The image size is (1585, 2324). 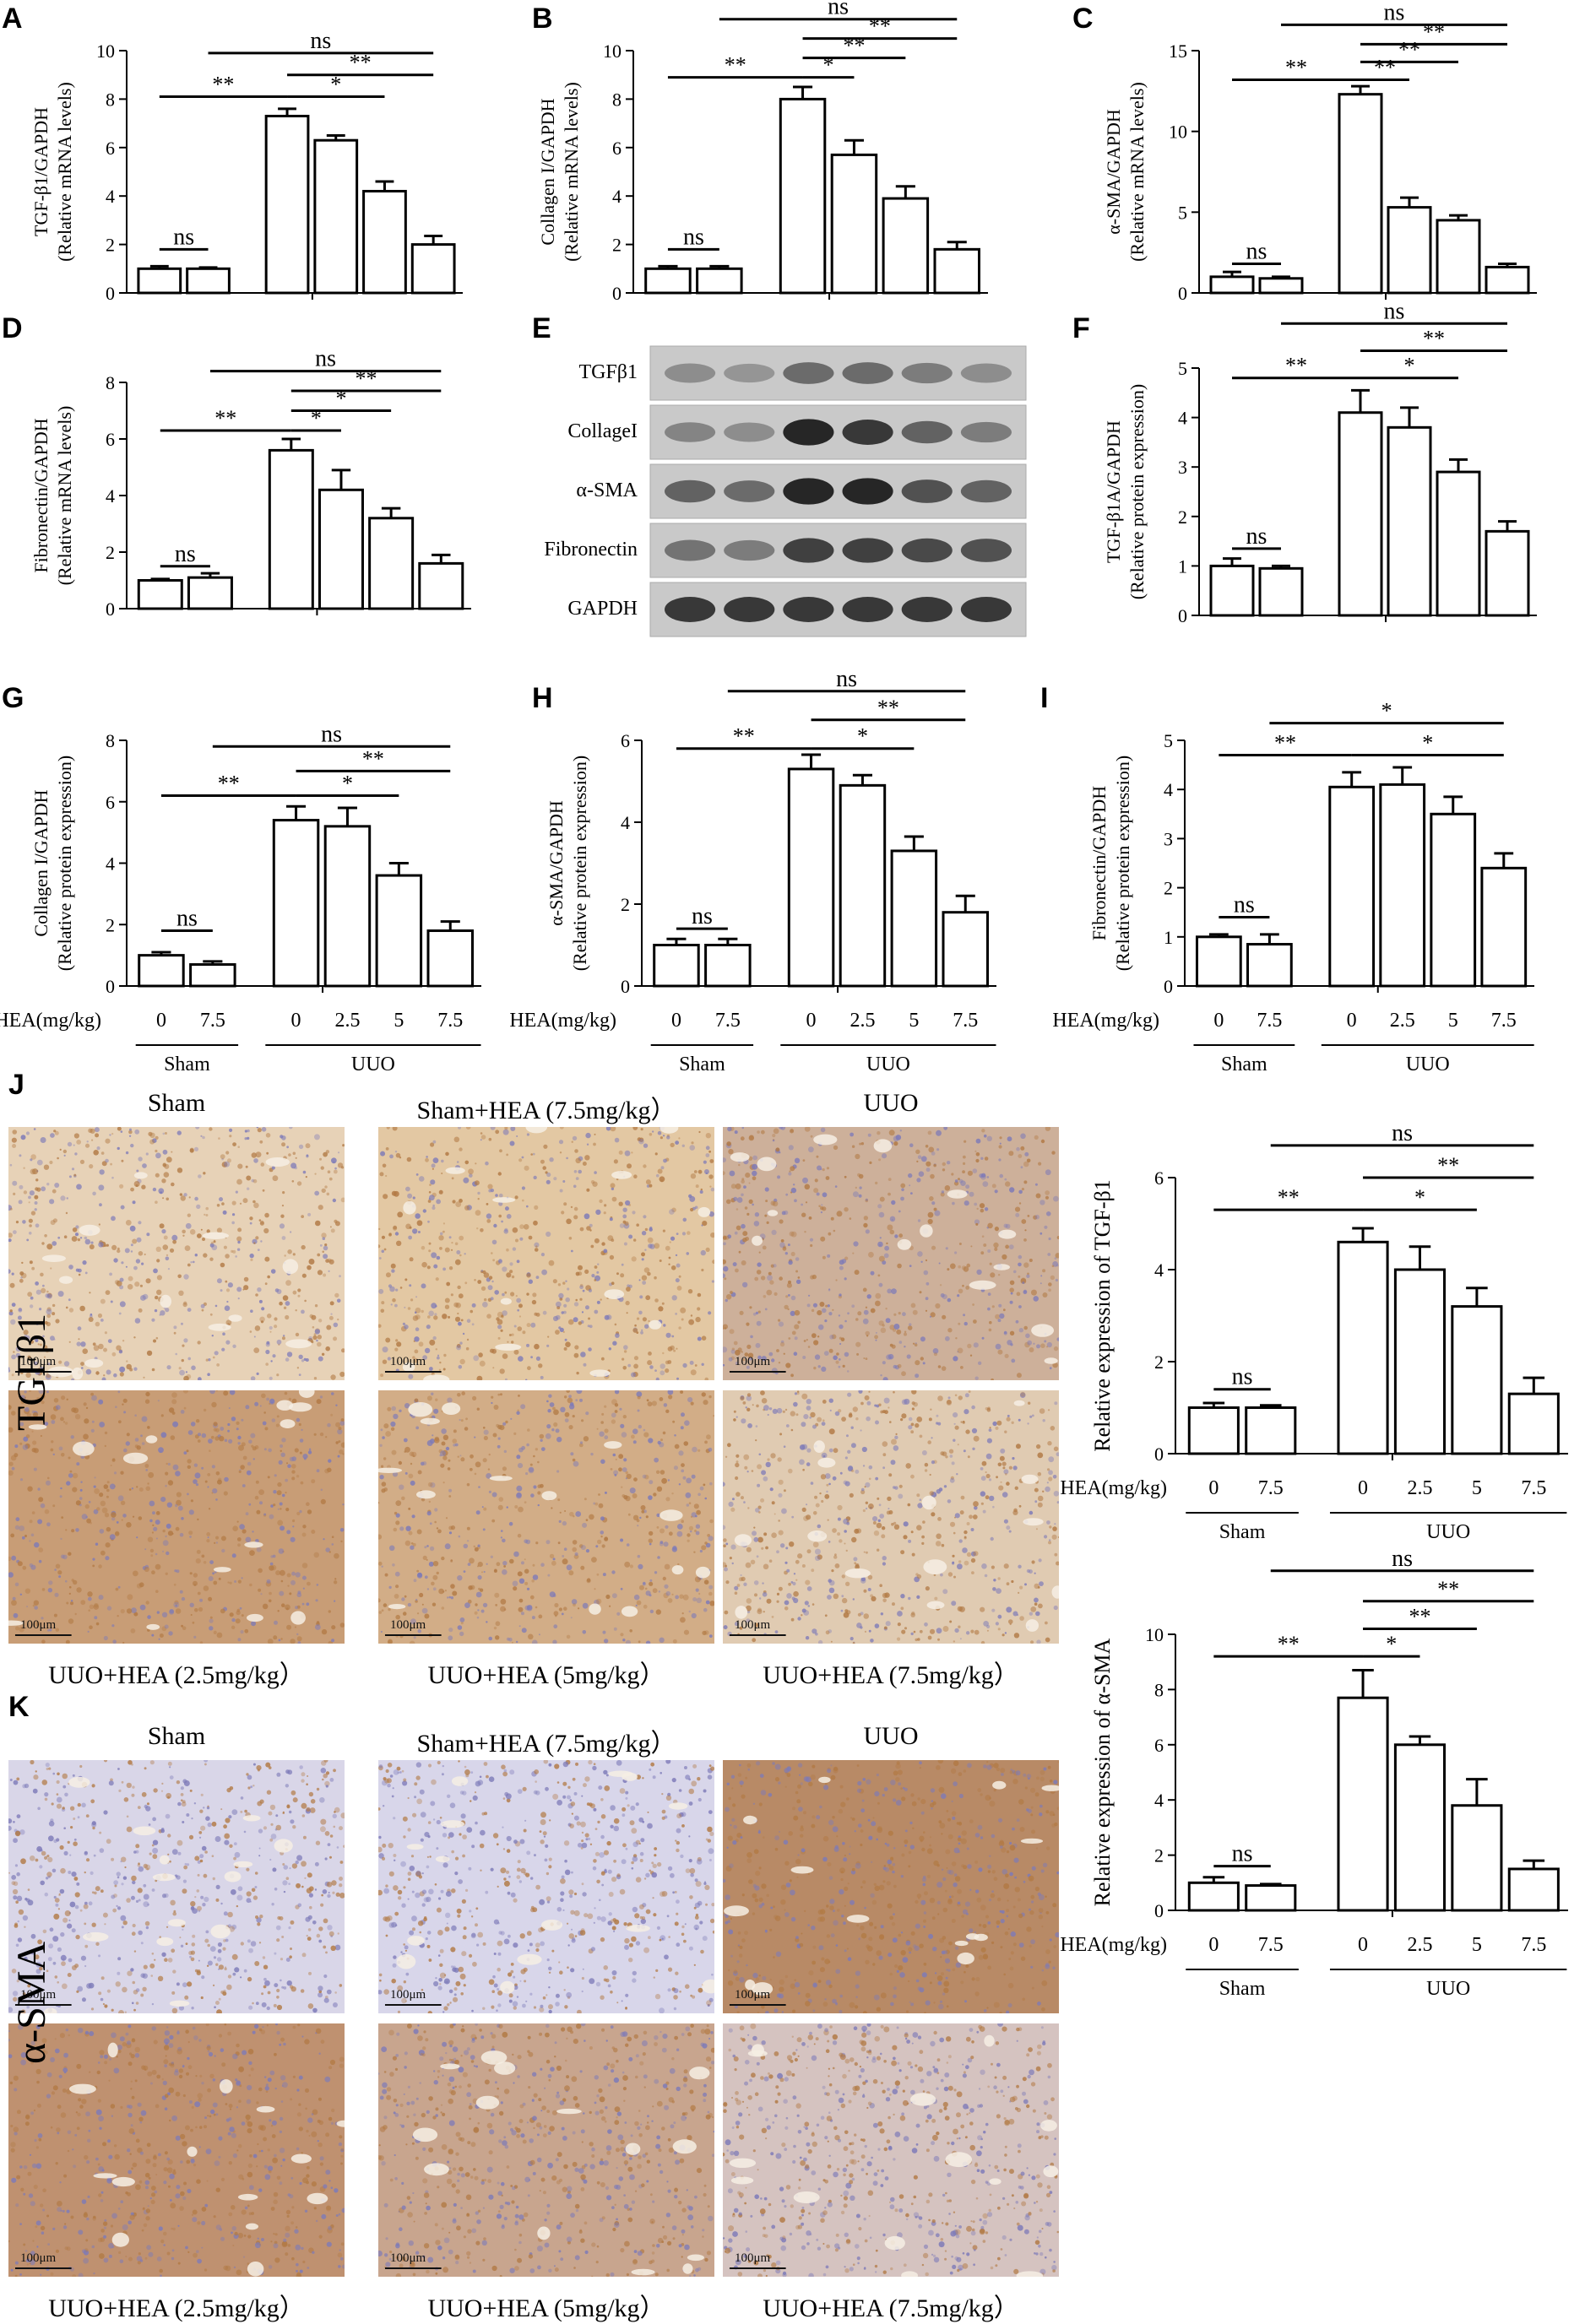 What do you see at coordinates (1099, 863) in the screenshot?
I see `y-axis-title: Fibronectin/GAPDH` at bounding box center [1099, 863].